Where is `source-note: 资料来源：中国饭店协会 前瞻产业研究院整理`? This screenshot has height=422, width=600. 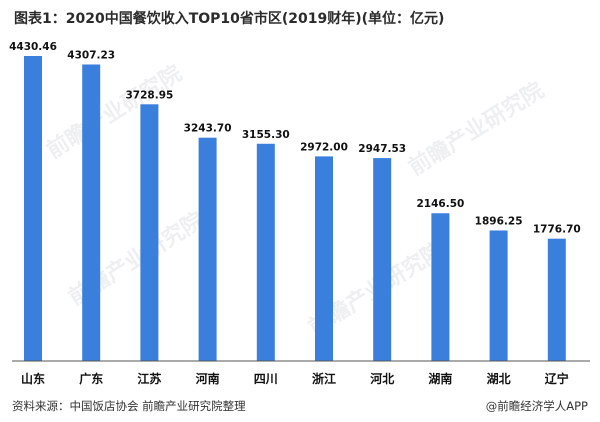
source-note: 资料来源：中国饭店协会 前瞻产业研究院整理 is located at coordinates (129, 406).